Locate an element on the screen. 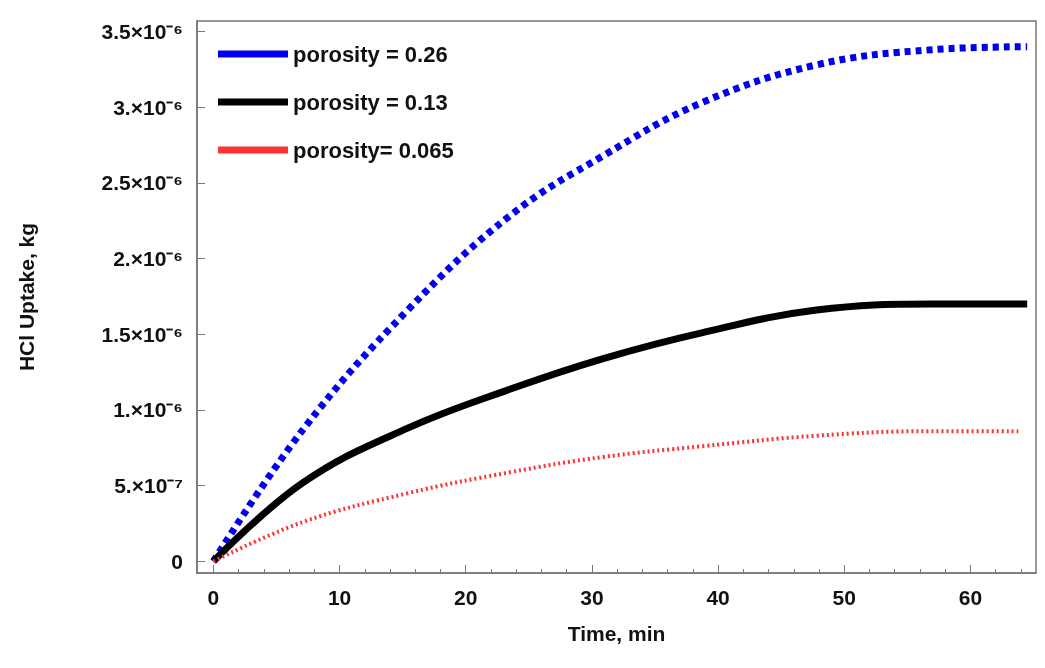  y-tick-label: 1.×10⁻⁶ is located at coordinates (148, 410).